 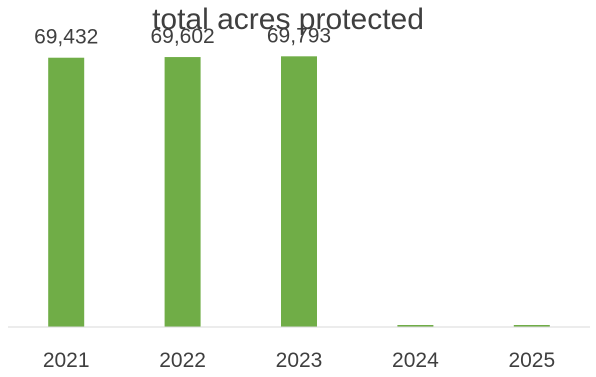 I want to click on x-tick-label: 2022, so click(x=182, y=360).